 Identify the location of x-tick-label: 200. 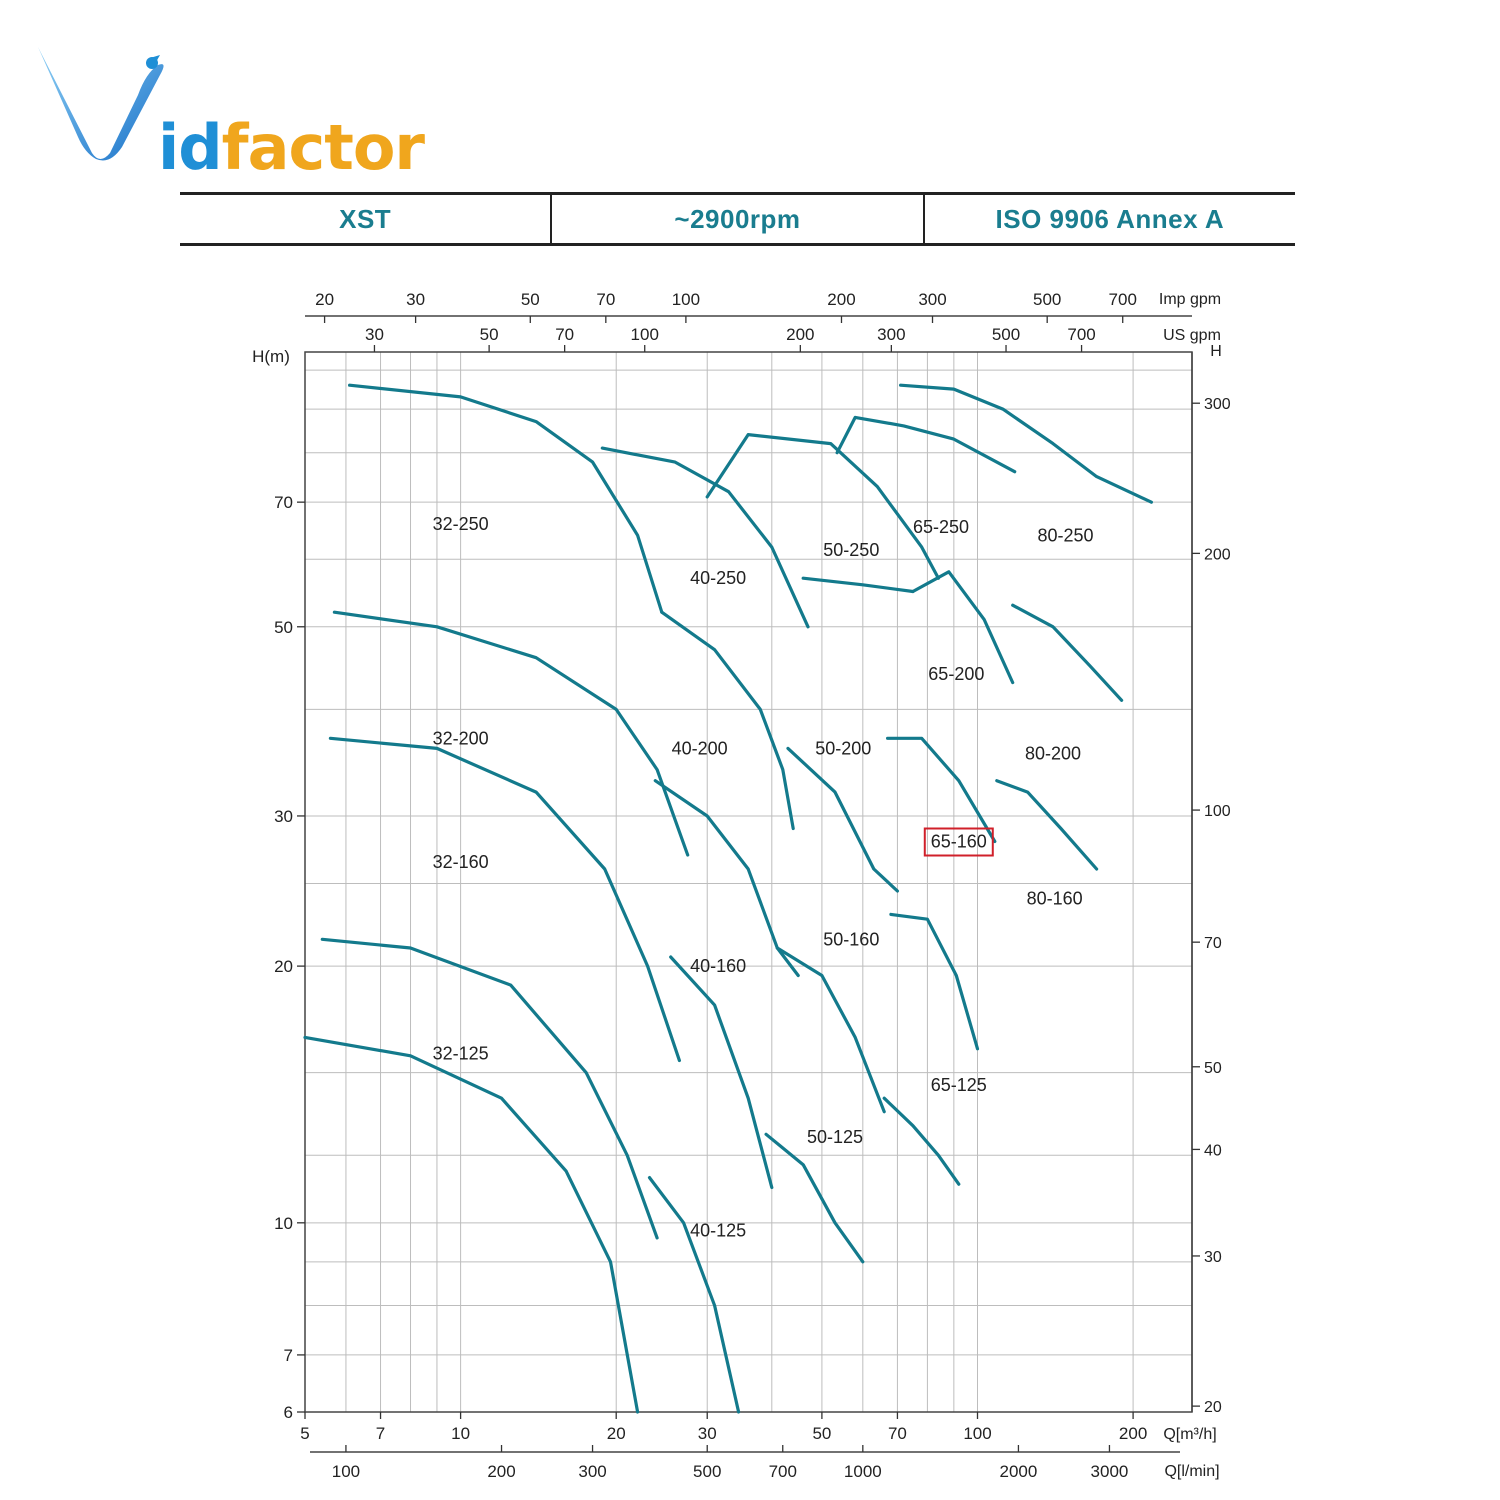
(1133, 1433).